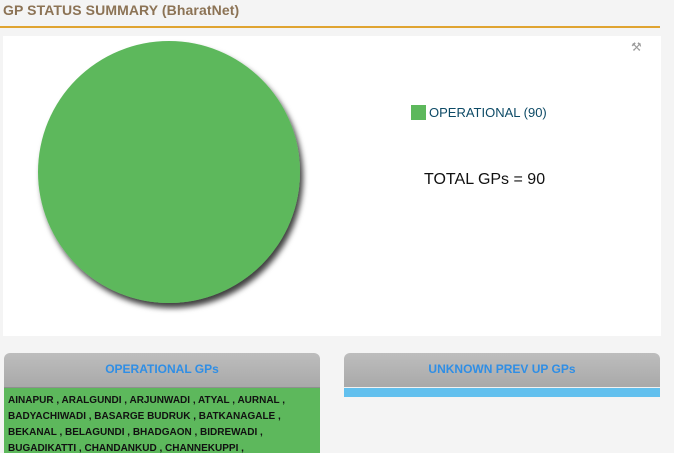 This screenshot has height=453, width=674. I want to click on total-gps-text: TOTAL GPs = 90, so click(485, 179).